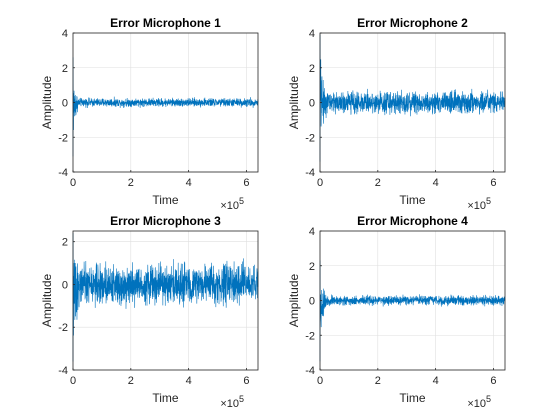  I want to click on axes-box, so click(165, 300).